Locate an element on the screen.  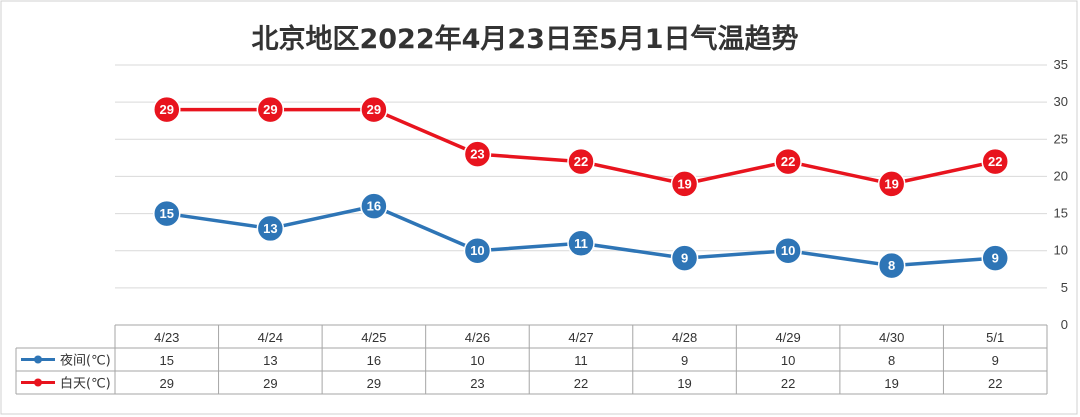
y-tick-label: 15 is located at coordinates (1061, 213).